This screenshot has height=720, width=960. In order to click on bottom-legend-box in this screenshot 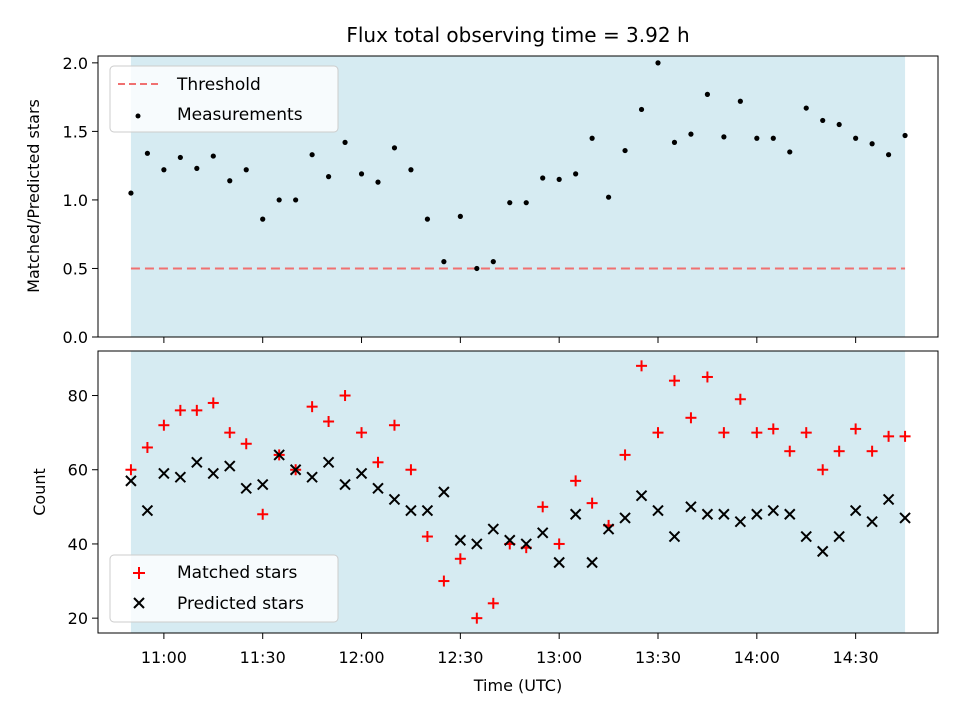, I will do `click(224, 588)`.